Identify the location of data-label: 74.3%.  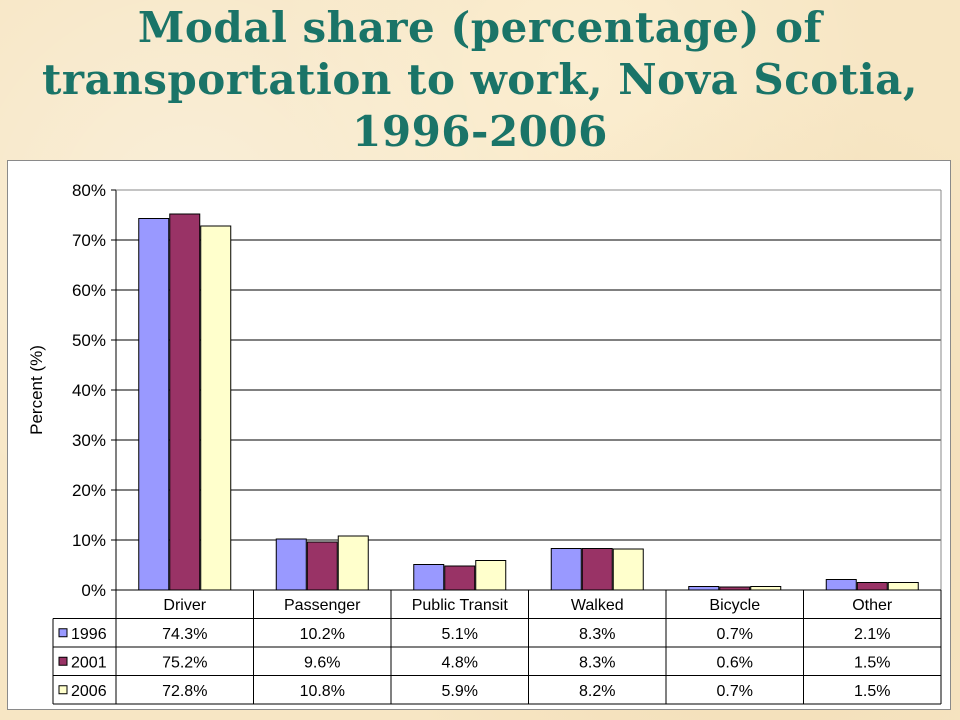
(184, 634).